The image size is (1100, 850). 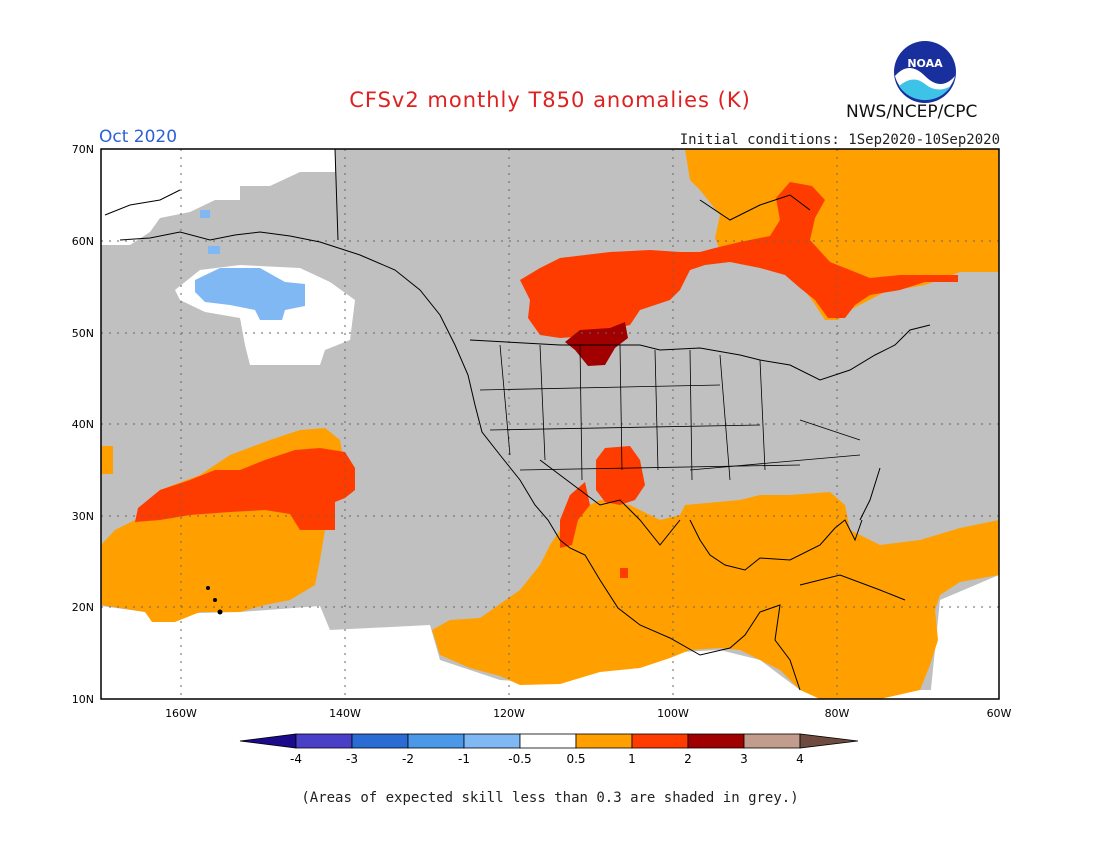 What do you see at coordinates (138, 137) in the screenshot?
I see `forecast-month: Oct 2020` at bounding box center [138, 137].